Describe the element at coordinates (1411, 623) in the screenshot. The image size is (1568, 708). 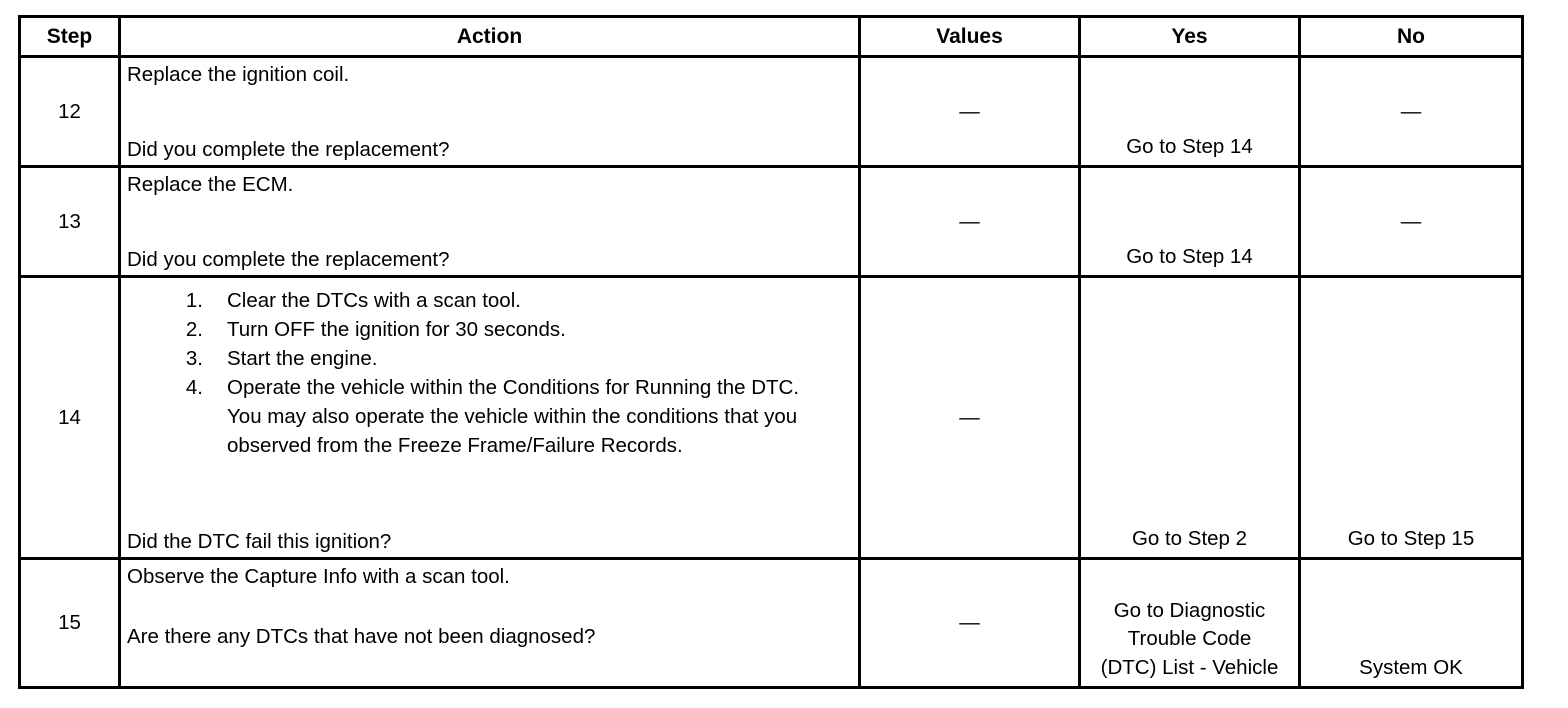
I see `no-cell: System OK` at that location.